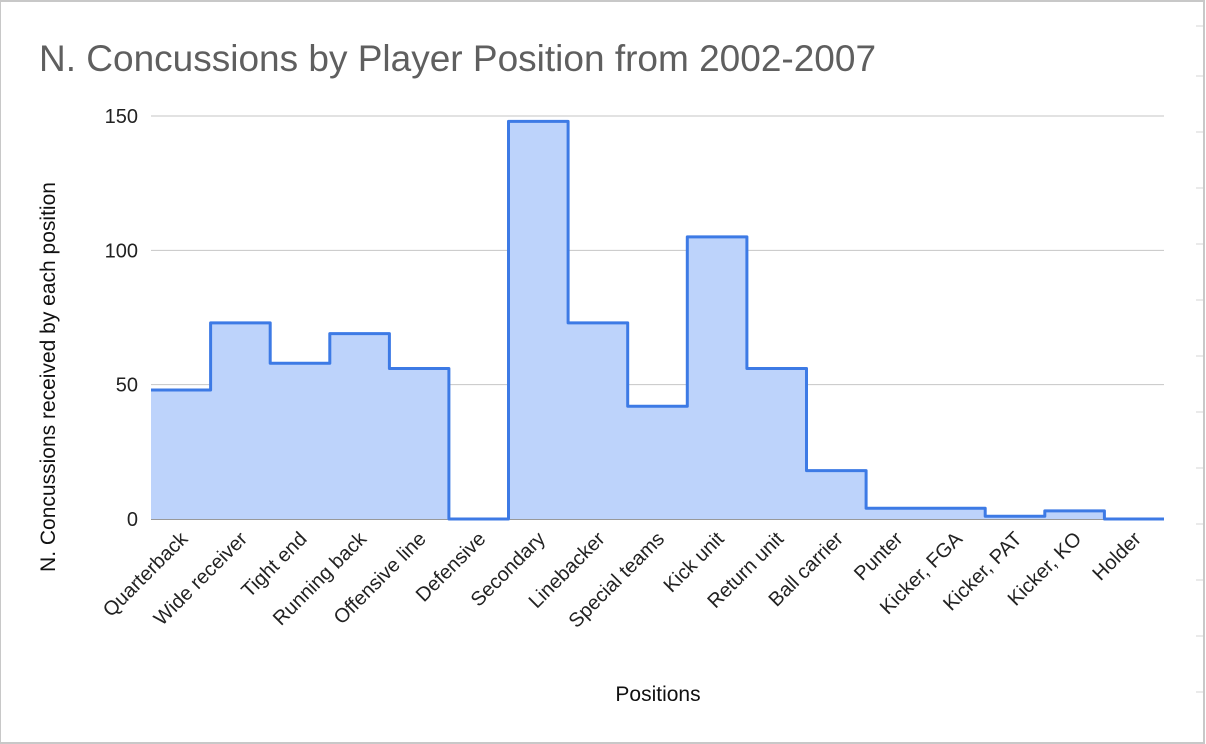 Image resolution: width=1206 pixels, height=744 pixels. Describe the element at coordinates (48, 377) in the screenshot. I see `y-axis-title: N. Concussions received by each position` at that location.